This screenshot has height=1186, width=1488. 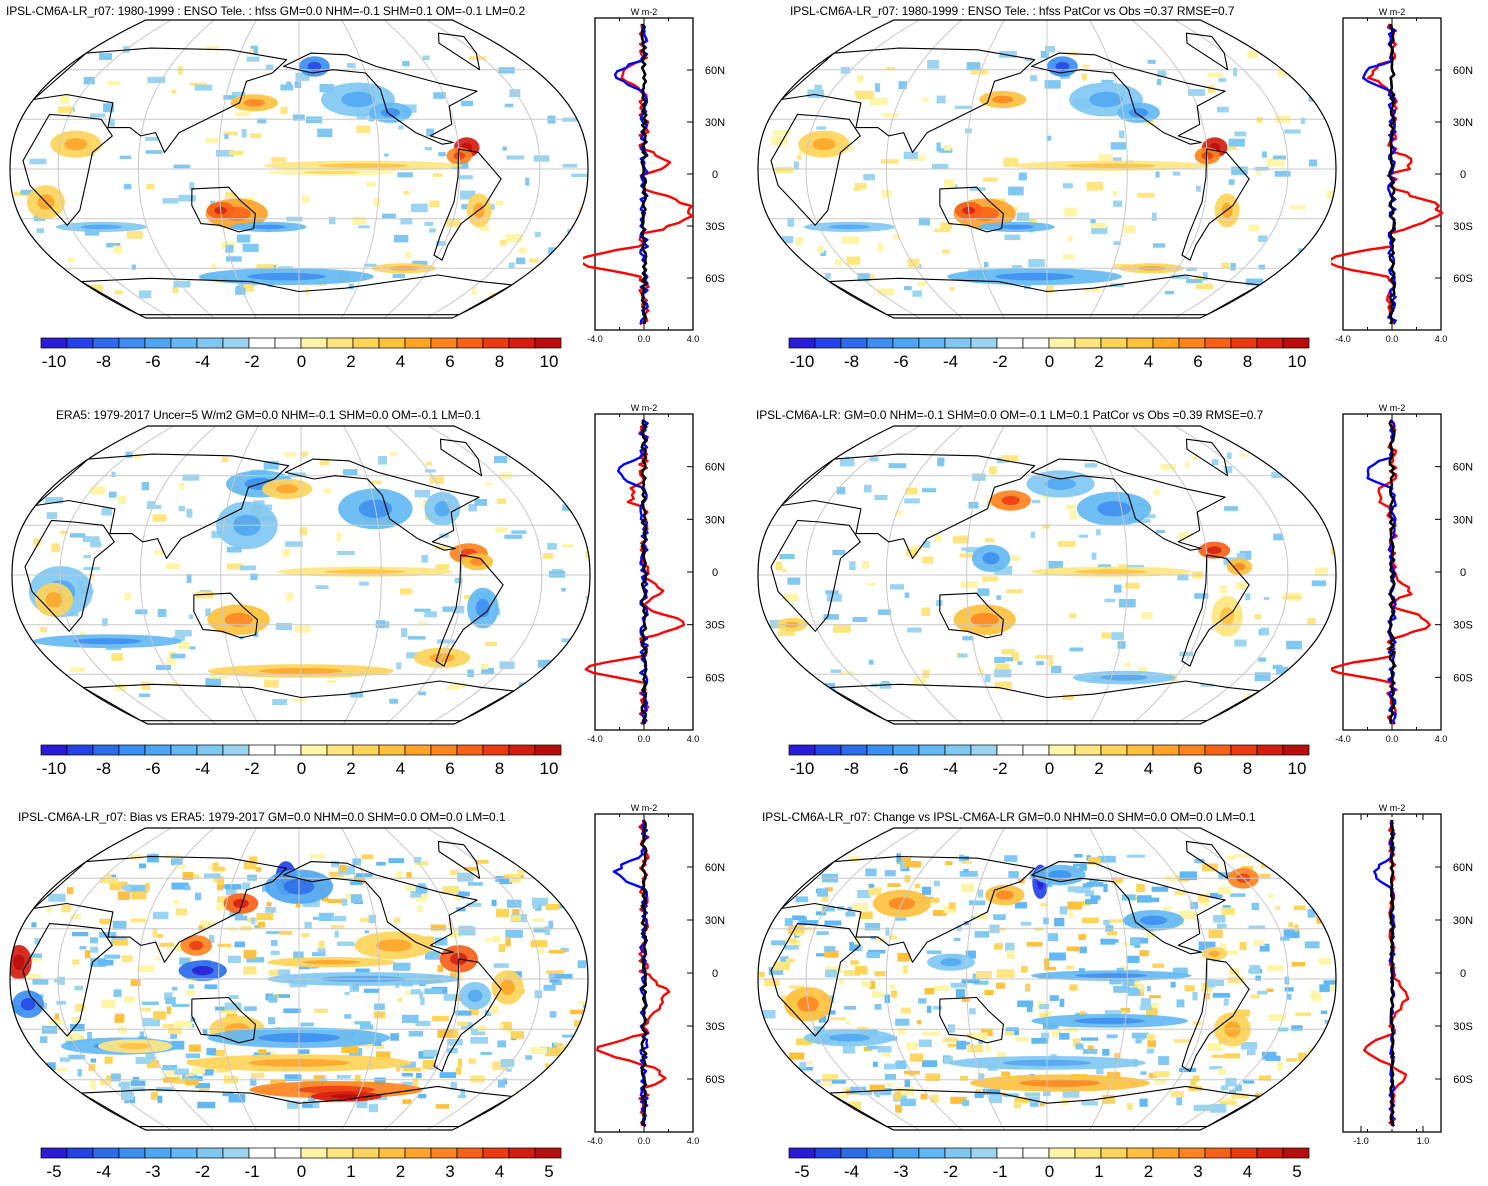 What do you see at coordinates (301, 575) in the screenshot?
I see `map-border` at bounding box center [301, 575].